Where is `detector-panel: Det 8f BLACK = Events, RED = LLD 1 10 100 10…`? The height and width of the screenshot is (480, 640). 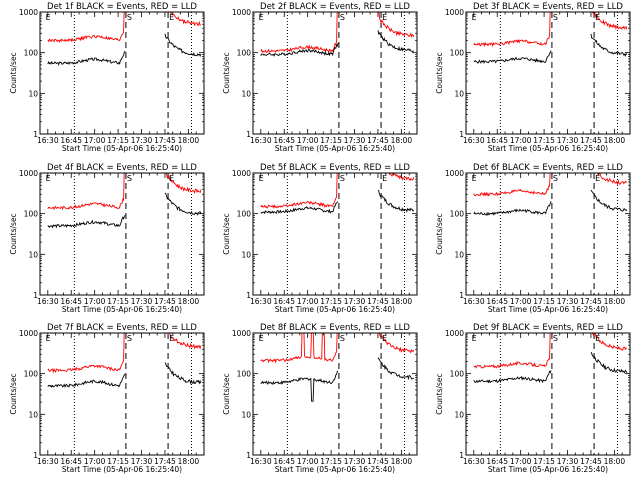 detector-panel: Det 8f BLACK = Events, RED = LLD 1 10 100 10… is located at coordinates (320, 398).